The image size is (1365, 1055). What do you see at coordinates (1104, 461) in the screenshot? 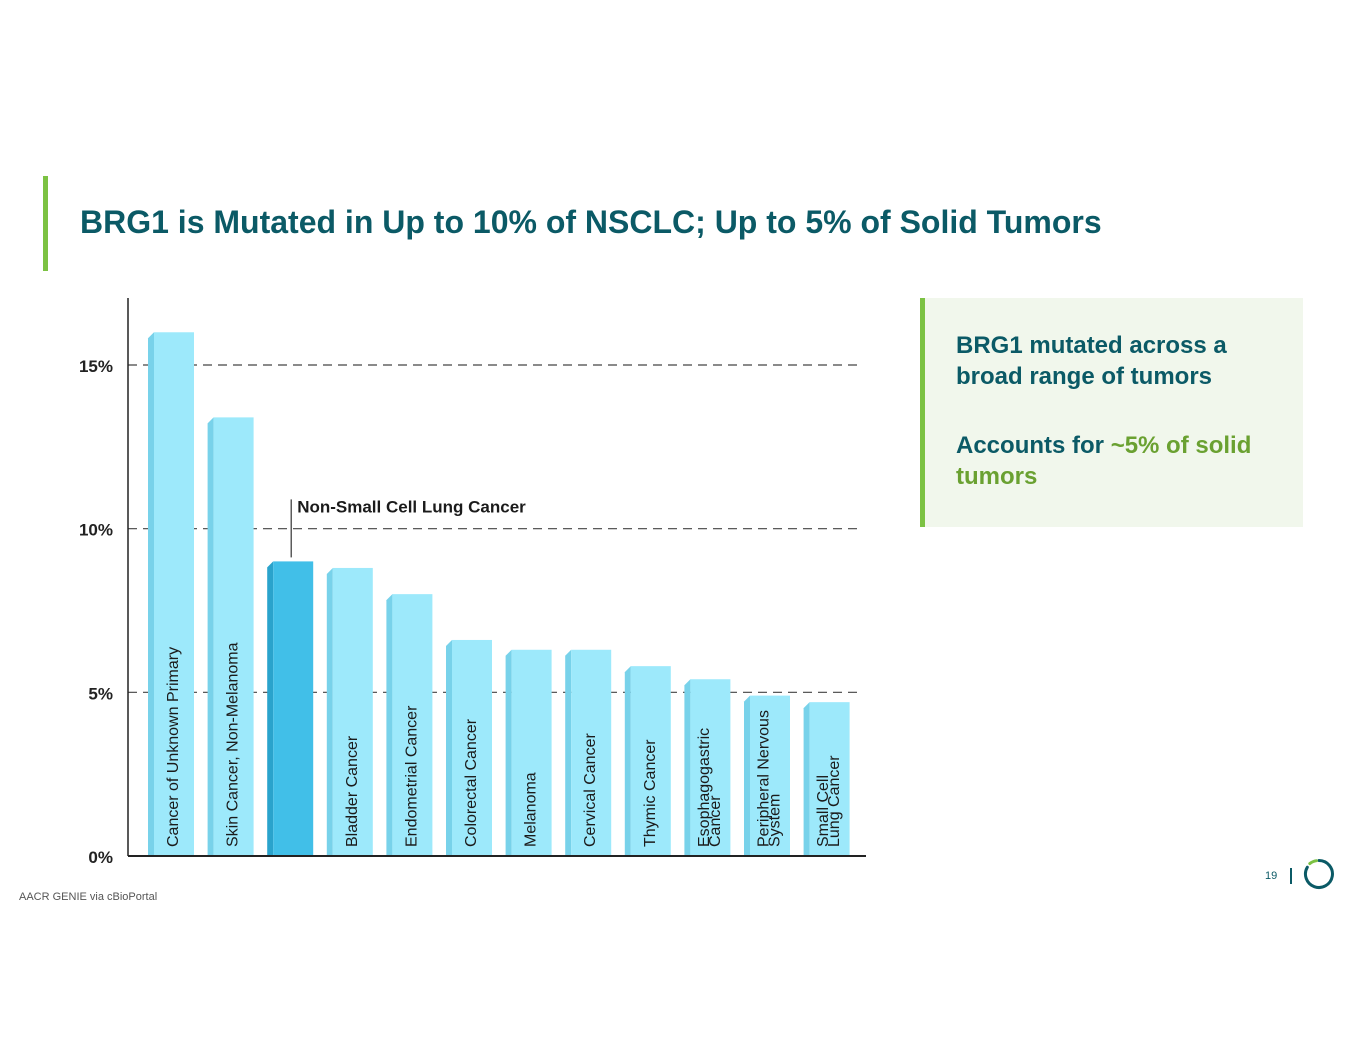
I see `callout-highlight: ~5% of solid tumors` at bounding box center [1104, 461].